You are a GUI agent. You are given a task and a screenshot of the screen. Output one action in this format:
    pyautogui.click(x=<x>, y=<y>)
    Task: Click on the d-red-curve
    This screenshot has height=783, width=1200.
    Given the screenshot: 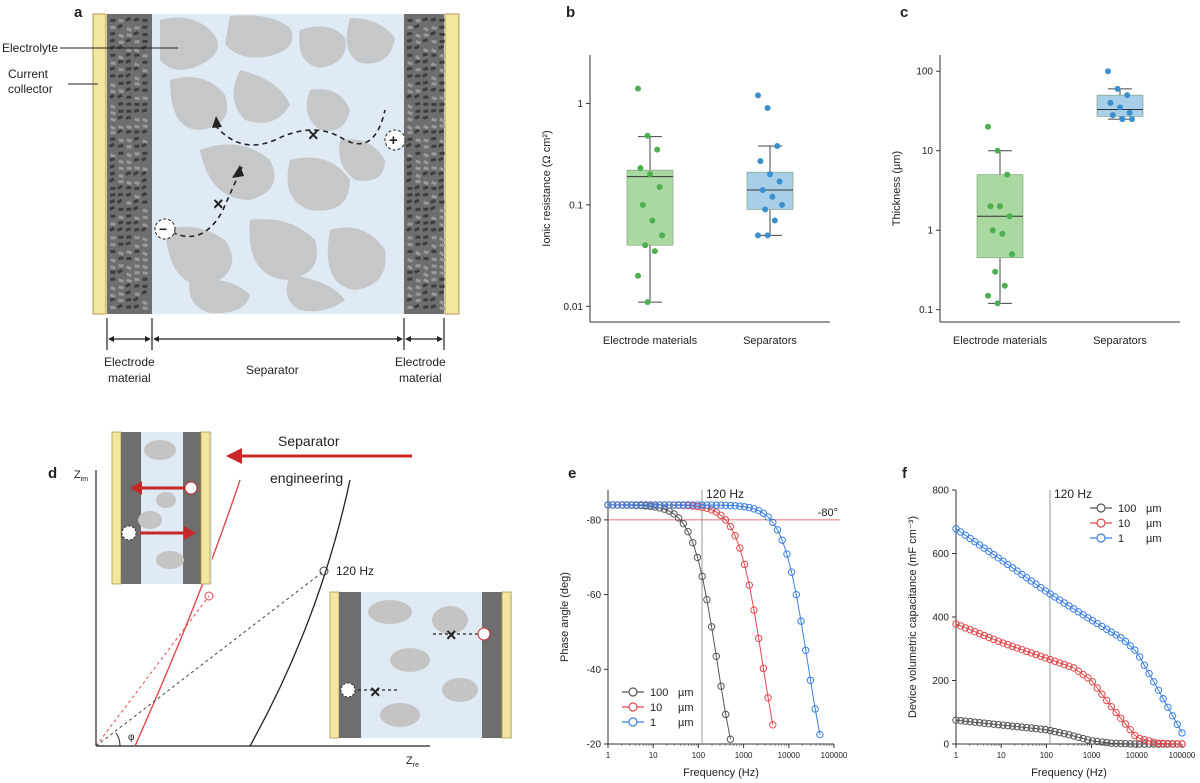 What is the action you would take?
    pyautogui.click(x=187, y=613)
    